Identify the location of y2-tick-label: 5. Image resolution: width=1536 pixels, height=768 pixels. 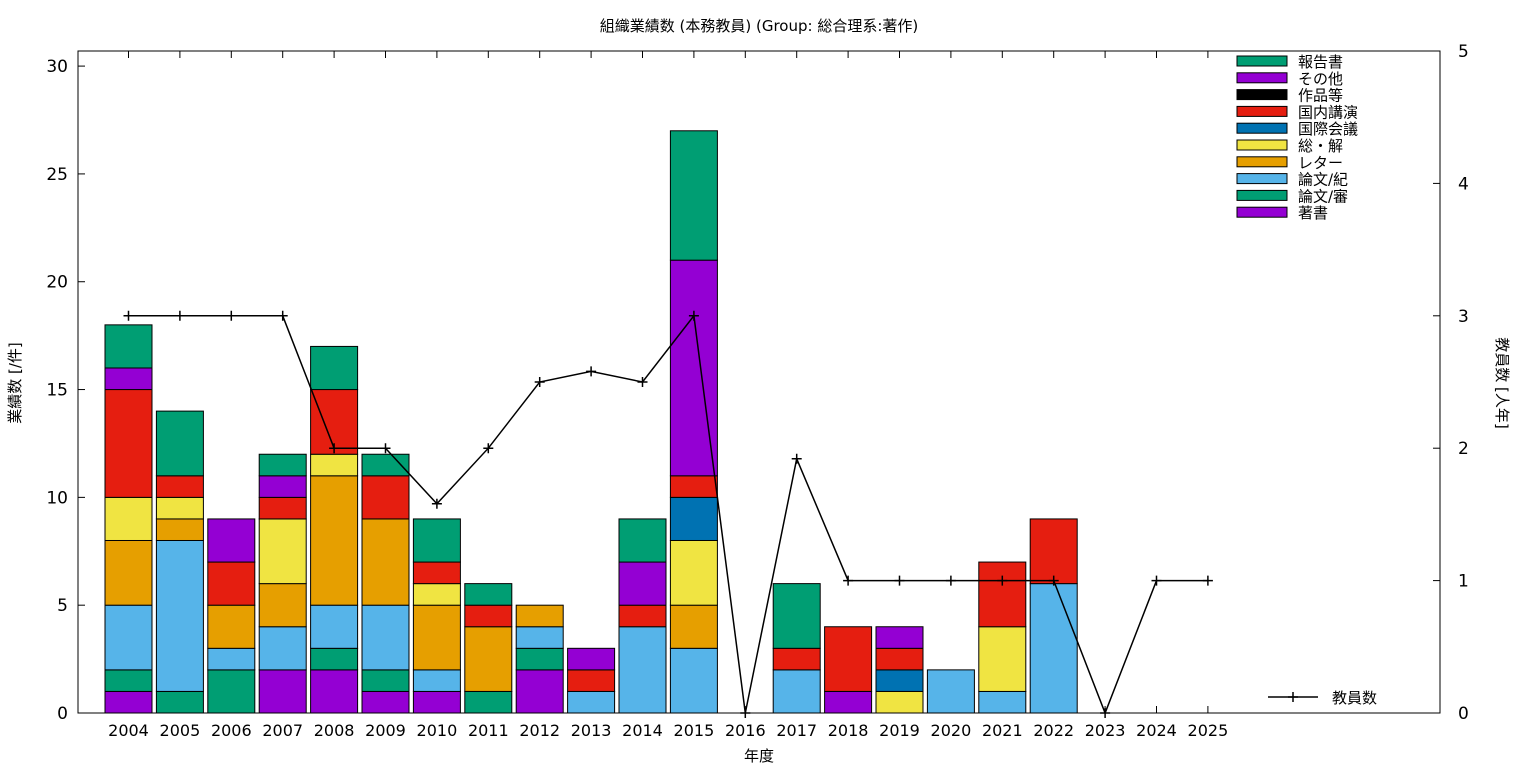
(1463, 52).